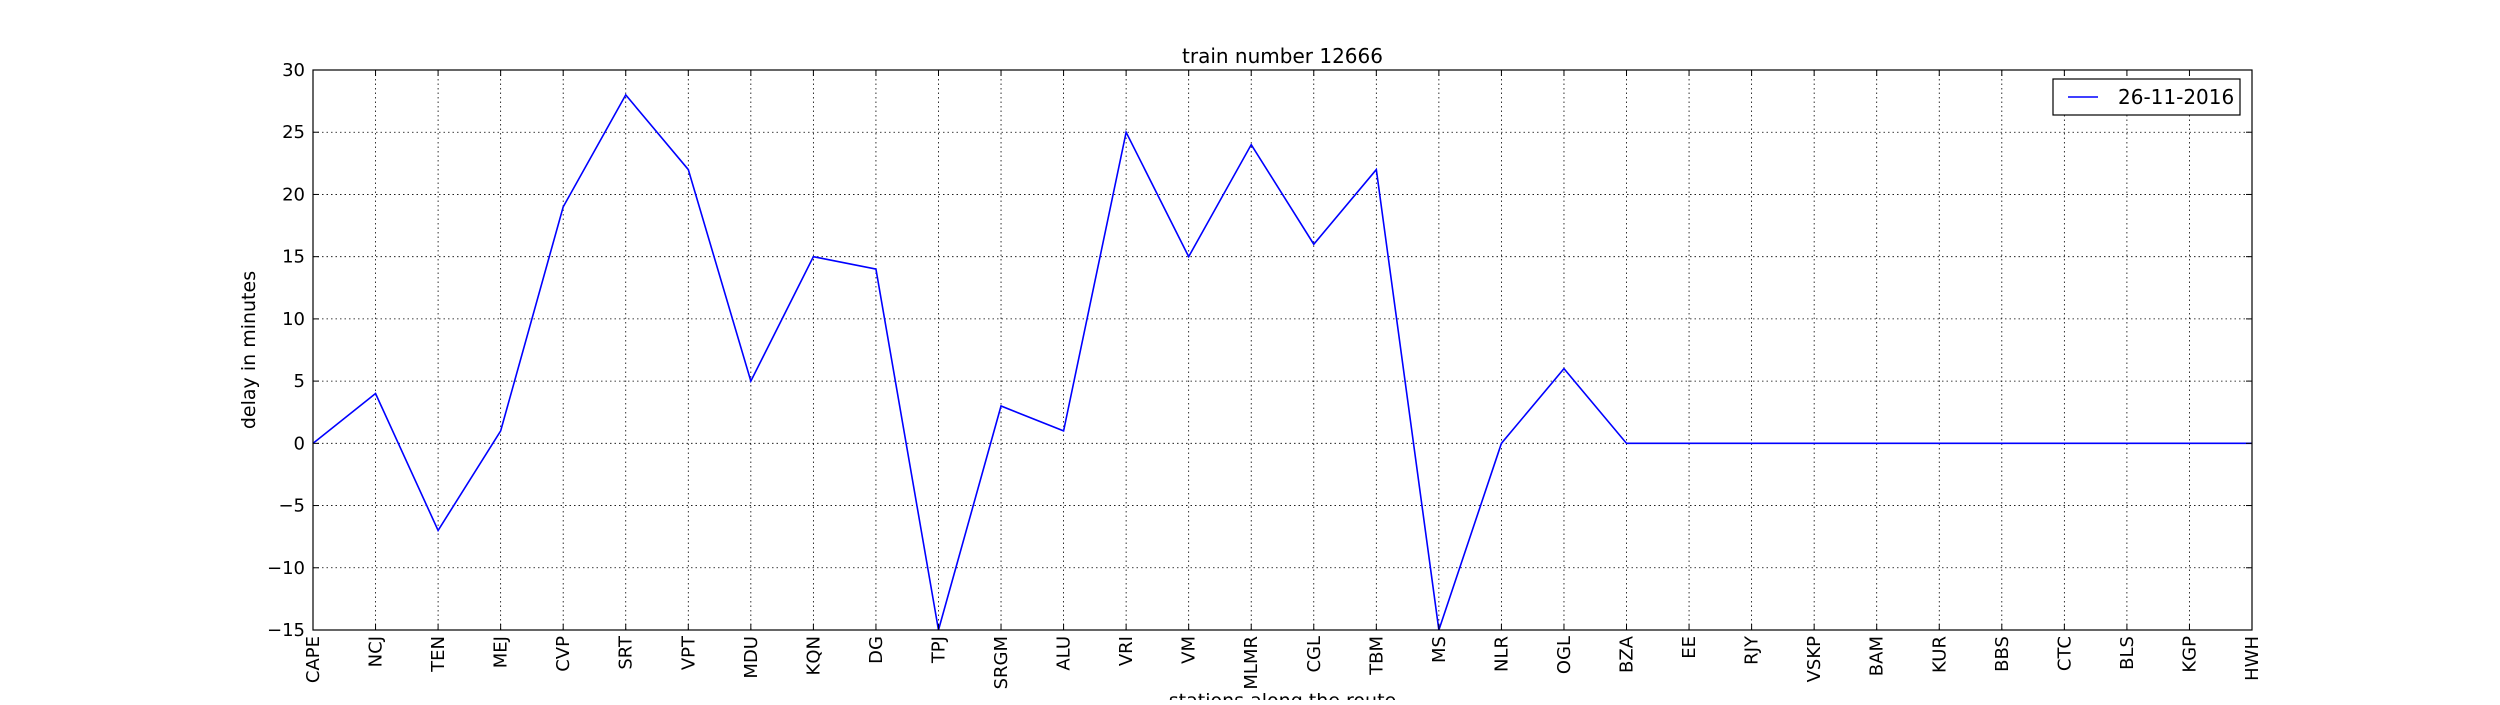 Image resolution: width=2500 pixels, height=705 pixels. What do you see at coordinates (626, 652) in the screenshot?
I see `x-tick-label: SRT` at bounding box center [626, 652].